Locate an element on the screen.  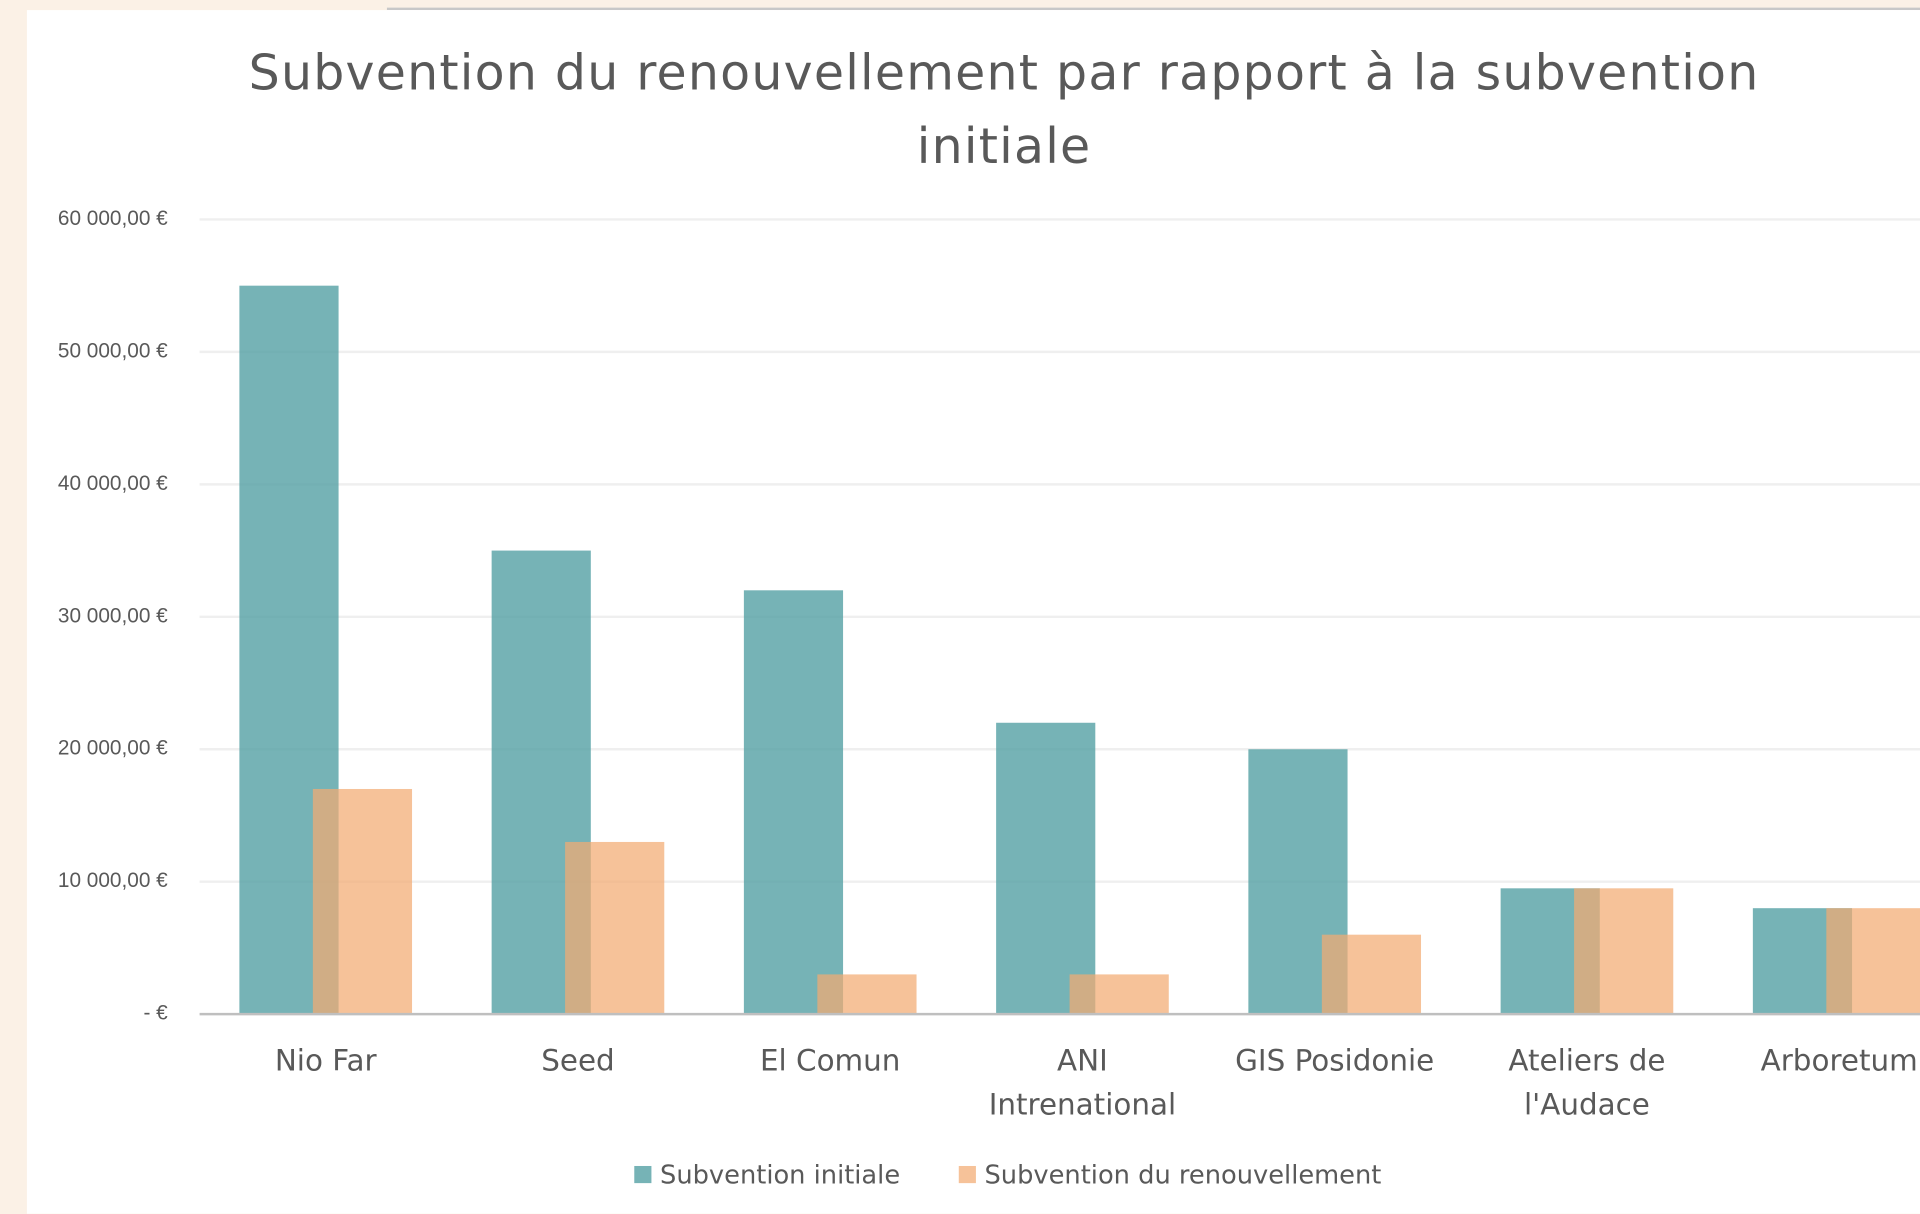
x-tick-label-box: Ateliers de l'Audace is located at coordinates (1587, 1082).